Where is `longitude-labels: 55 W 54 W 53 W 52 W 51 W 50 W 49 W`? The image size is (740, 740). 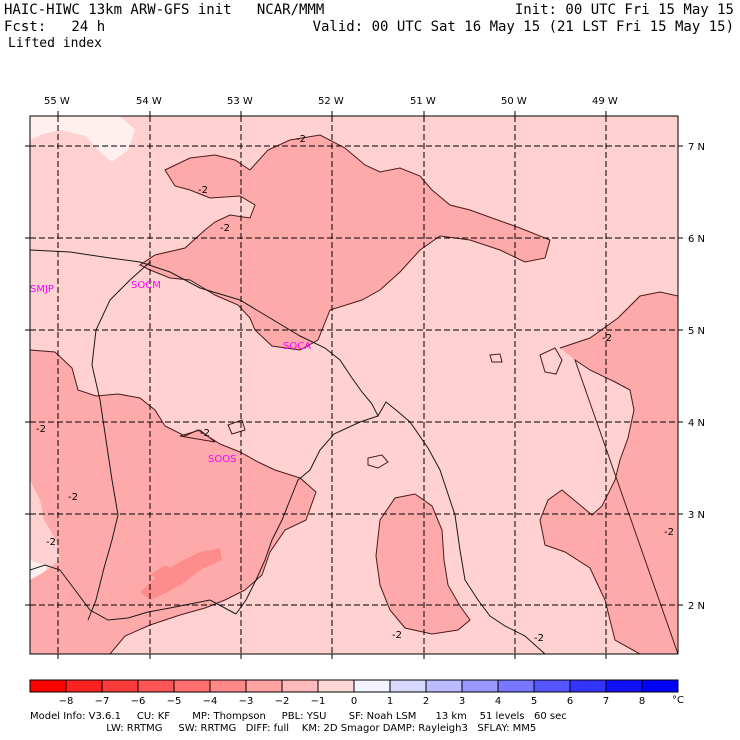 longitude-labels: 55 W 54 W 53 W 52 W 51 W 50 W 49 W is located at coordinates (331, 101).